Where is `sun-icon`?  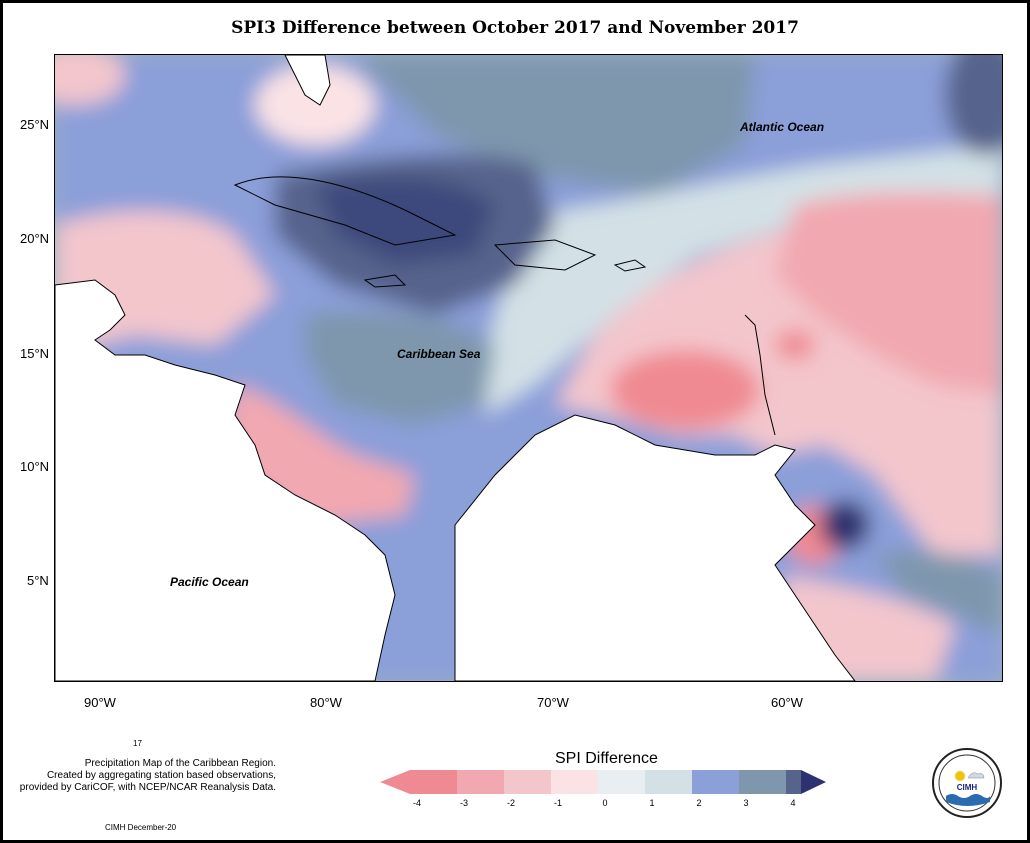
sun-icon is located at coordinates (960, 776).